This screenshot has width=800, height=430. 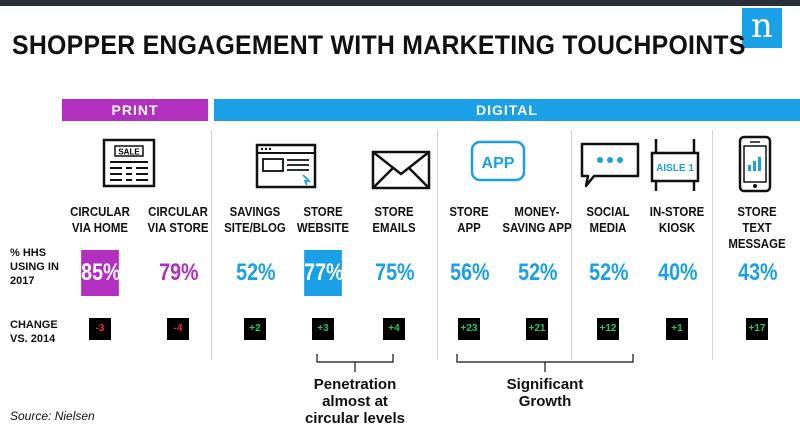 What do you see at coordinates (129, 163) in the screenshot?
I see `newspaper-icon: SALE` at bounding box center [129, 163].